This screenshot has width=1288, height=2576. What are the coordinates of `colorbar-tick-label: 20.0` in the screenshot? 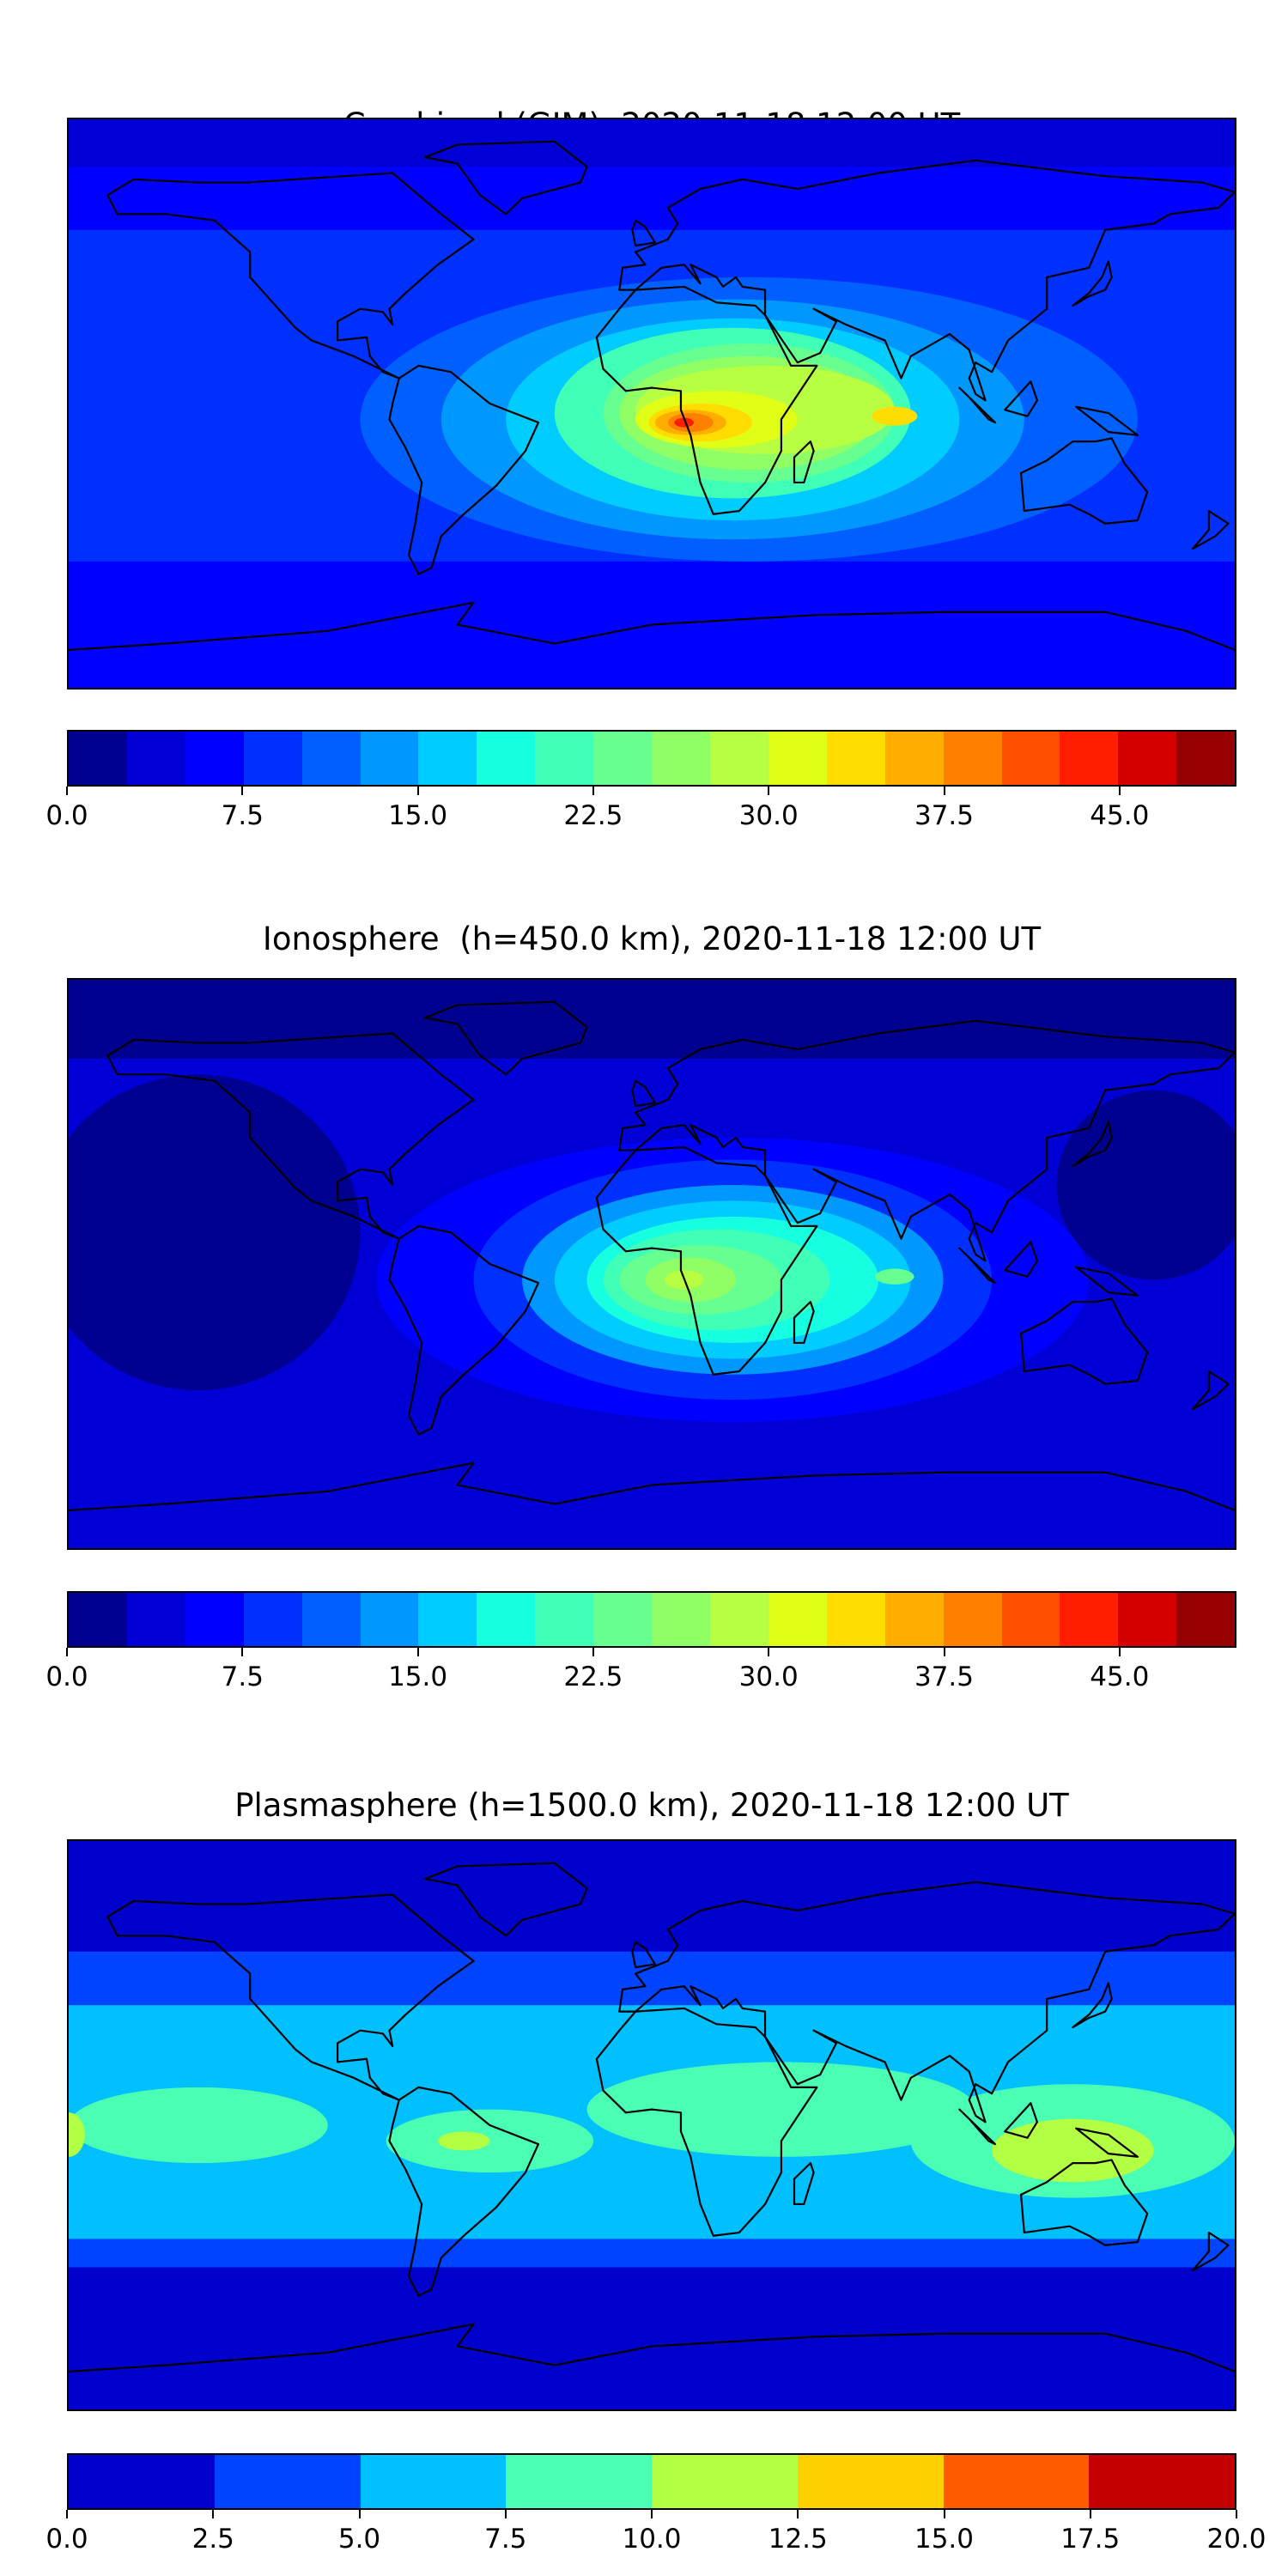 It's located at (1236, 2539).